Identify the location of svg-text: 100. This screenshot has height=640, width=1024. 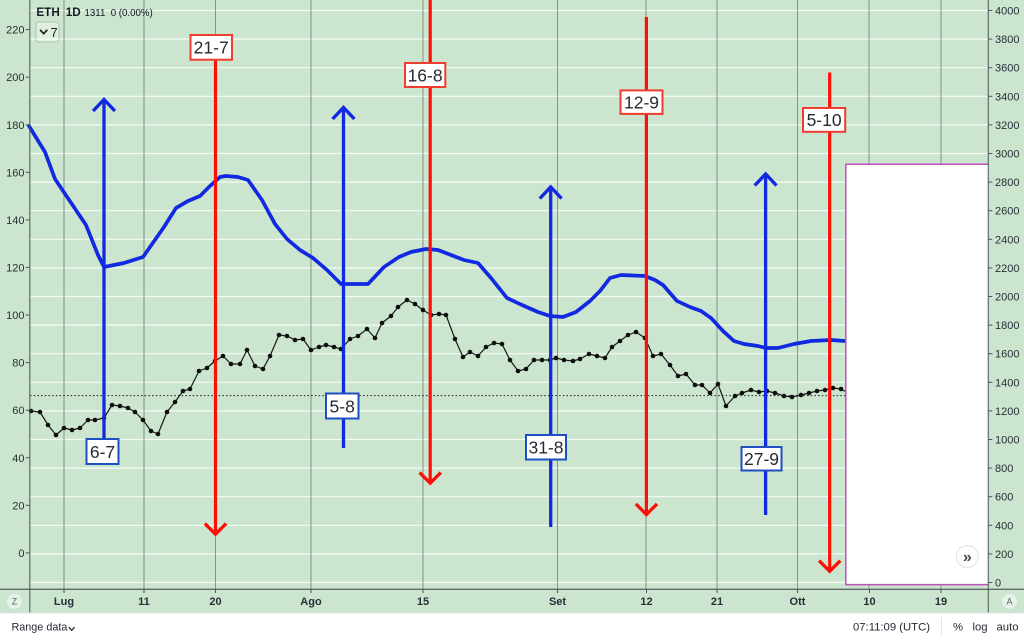
(15, 316).